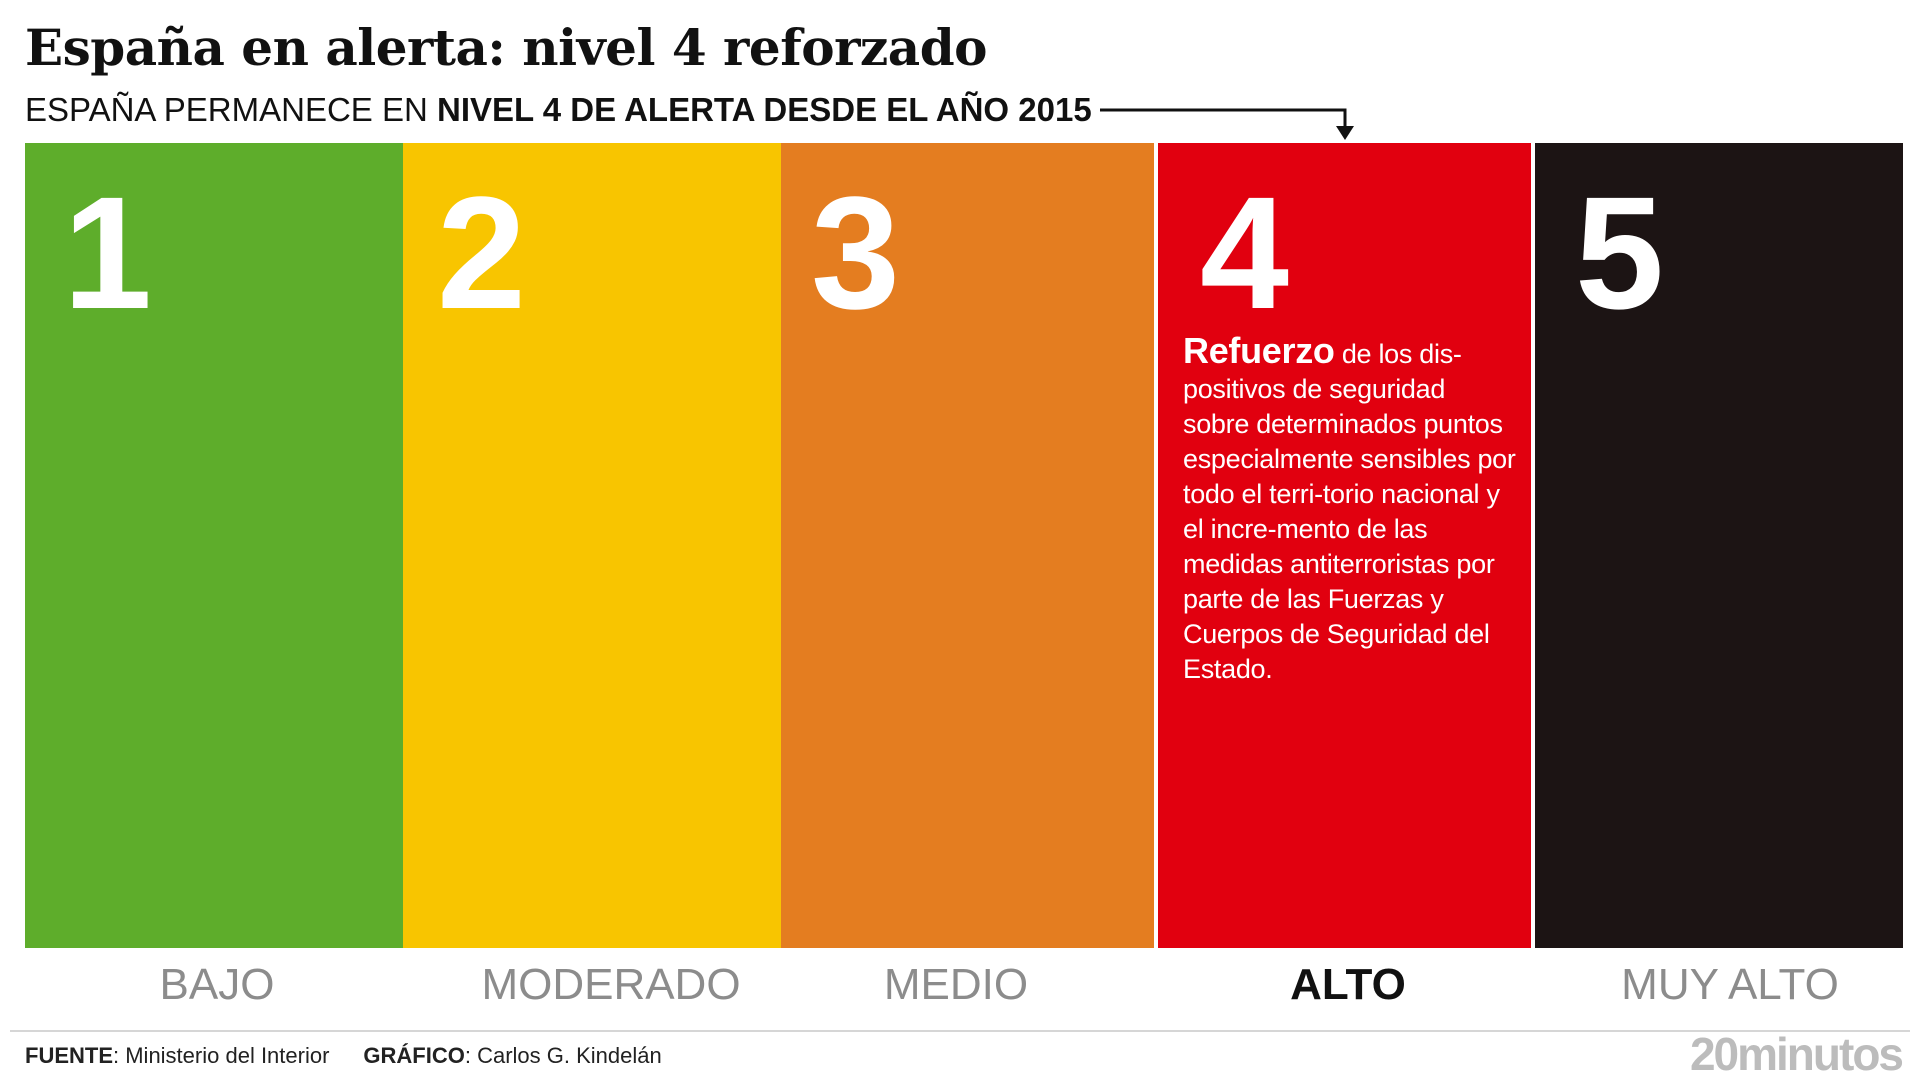 This screenshot has width=1920, height=1080. What do you see at coordinates (1348, 984) in the screenshot?
I see `level-label-alto: ALTO` at bounding box center [1348, 984].